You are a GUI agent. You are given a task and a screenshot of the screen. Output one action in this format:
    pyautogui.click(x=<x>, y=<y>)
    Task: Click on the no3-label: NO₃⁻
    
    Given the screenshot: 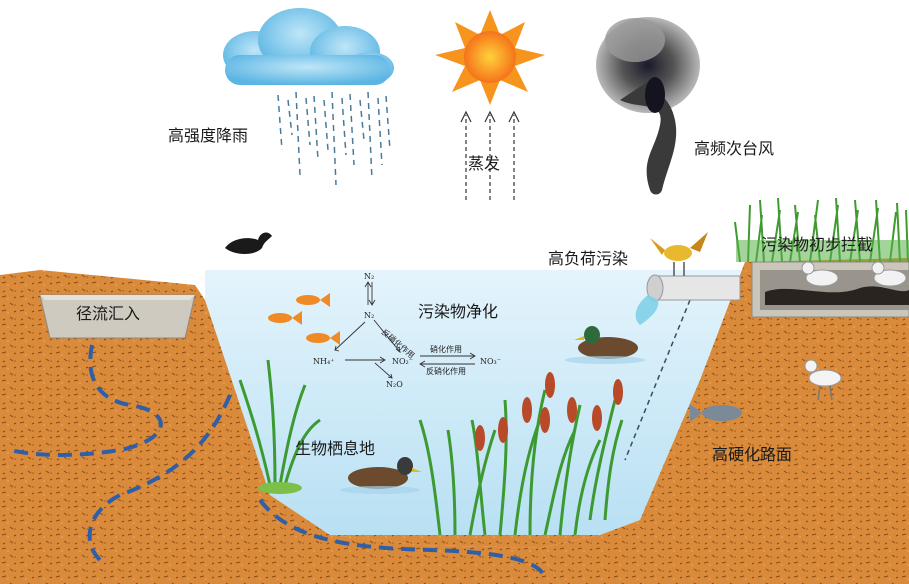 What is the action you would take?
    pyautogui.click(x=490, y=361)
    